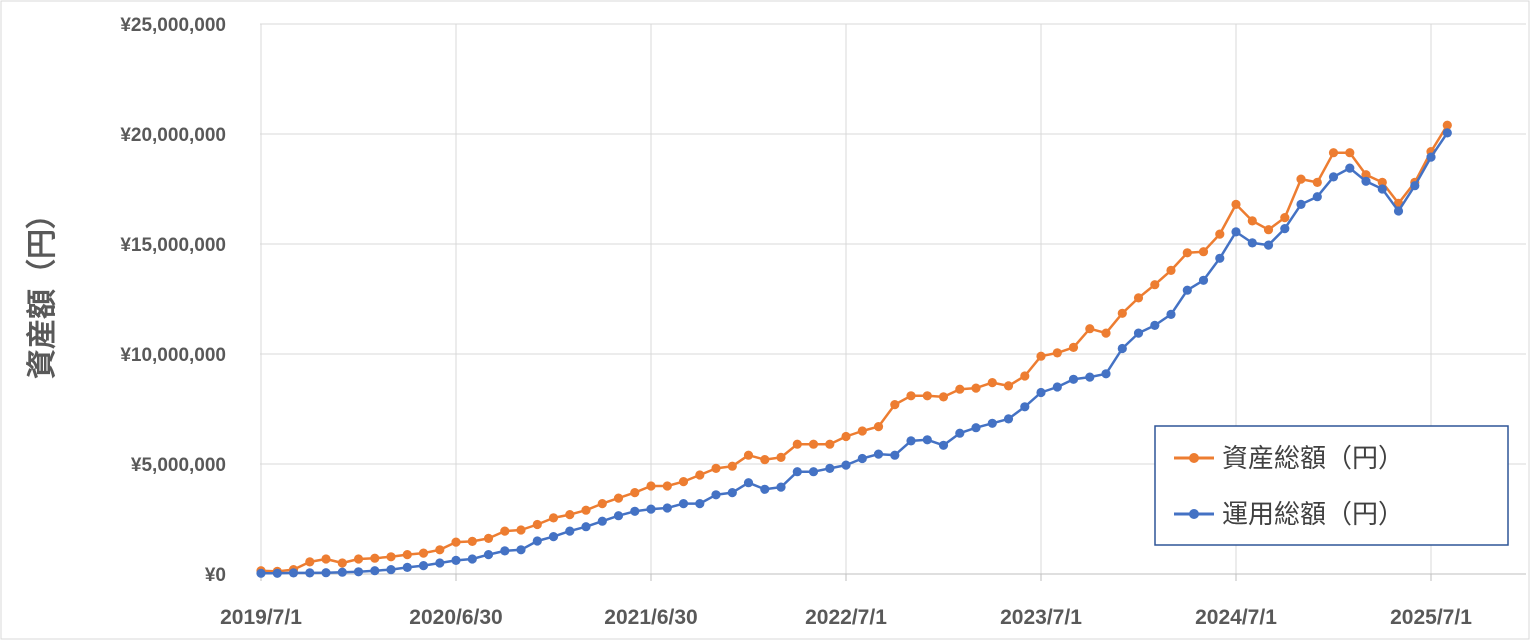 The image size is (1530, 640). Describe the element at coordinates (1236, 617) in the screenshot. I see `x-tick-label: 2024/7/1` at that location.